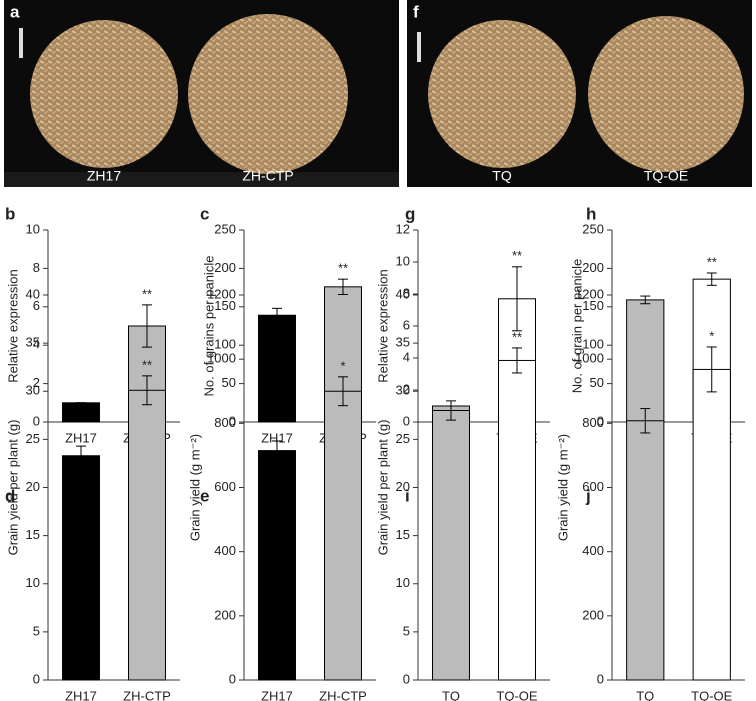  I want to click on y-tick-label: 35, so click(403, 342).